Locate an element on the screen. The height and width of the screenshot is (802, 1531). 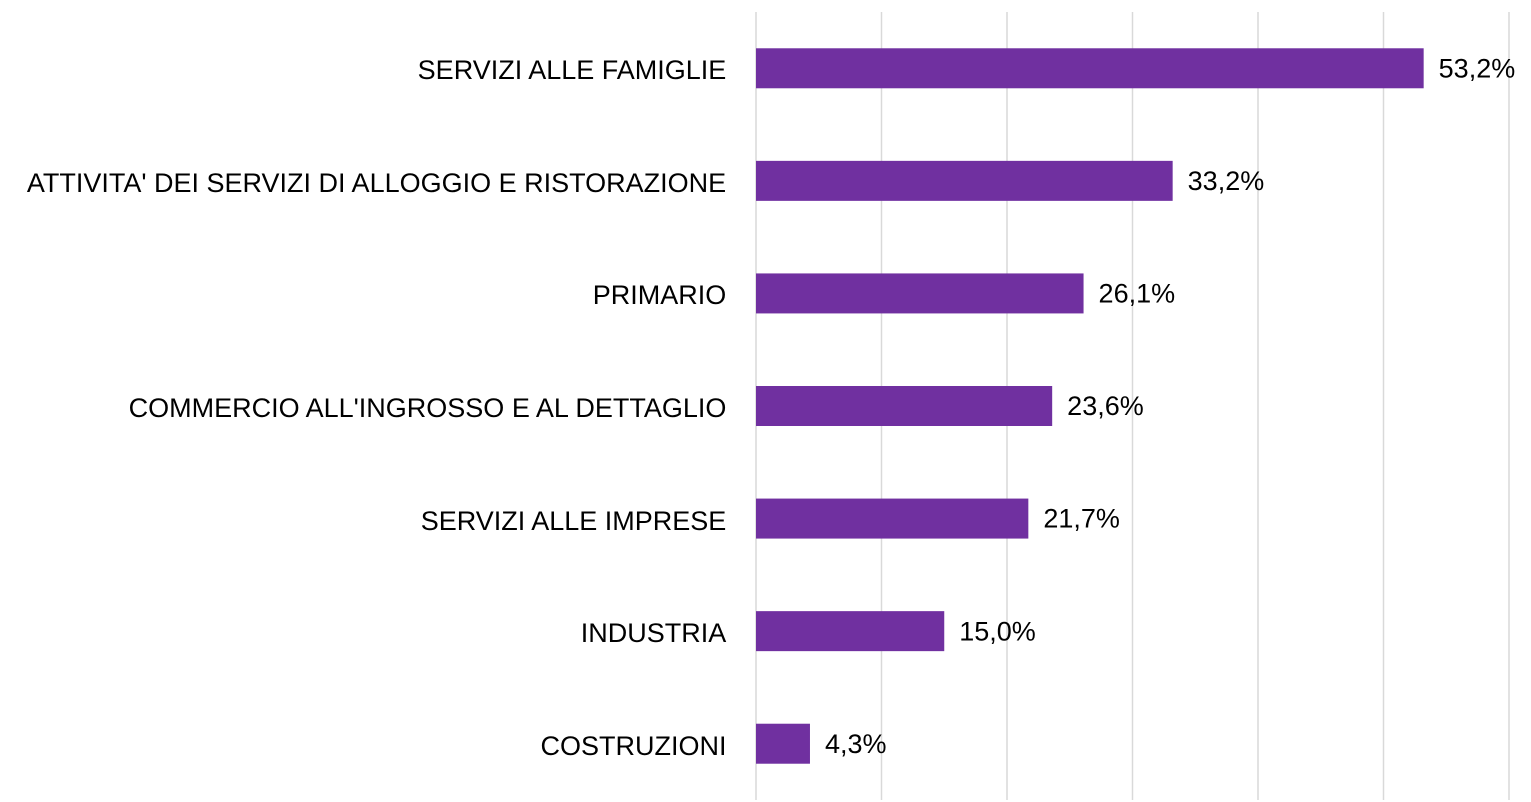
data-label: 23,6% is located at coordinates (1105, 406).